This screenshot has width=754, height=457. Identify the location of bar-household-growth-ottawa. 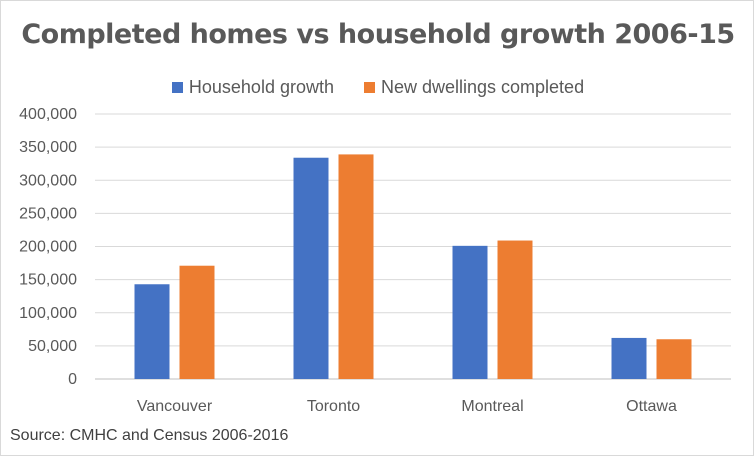
(629, 358).